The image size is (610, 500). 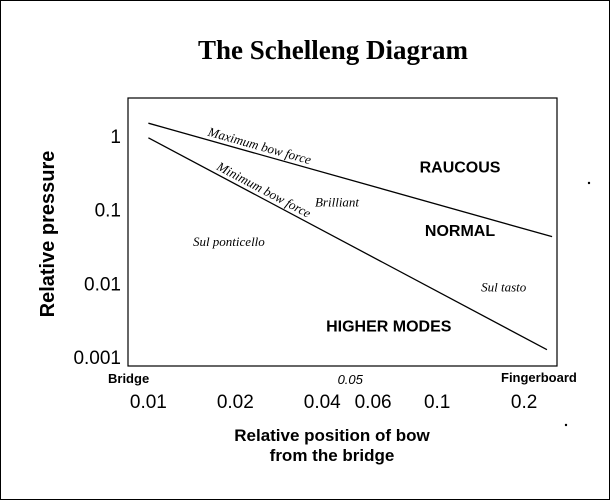 I want to click on x-tick-label: 0.2, so click(x=524, y=402).